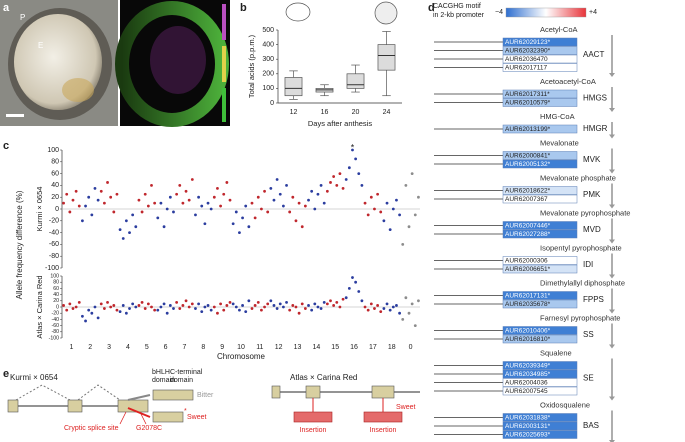  I want to click on enzyme: AACT, so click(593, 54).